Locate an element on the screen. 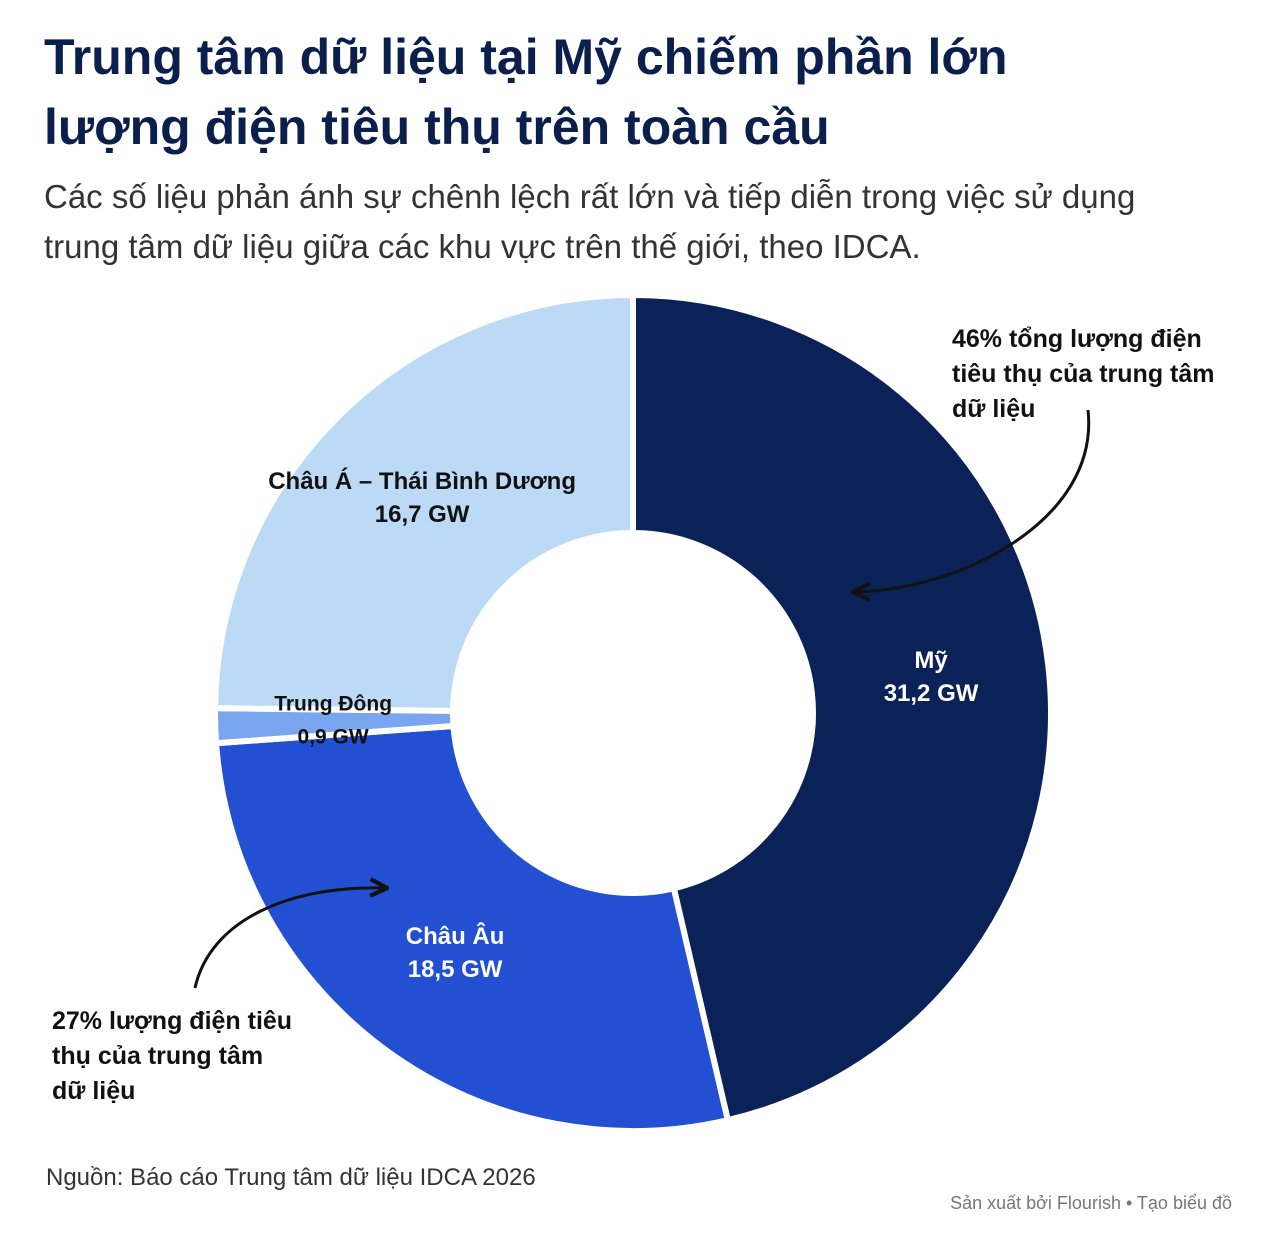 This screenshot has width=1268, height=1241. segment-label: Trung Đông is located at coordinates (333, 704).